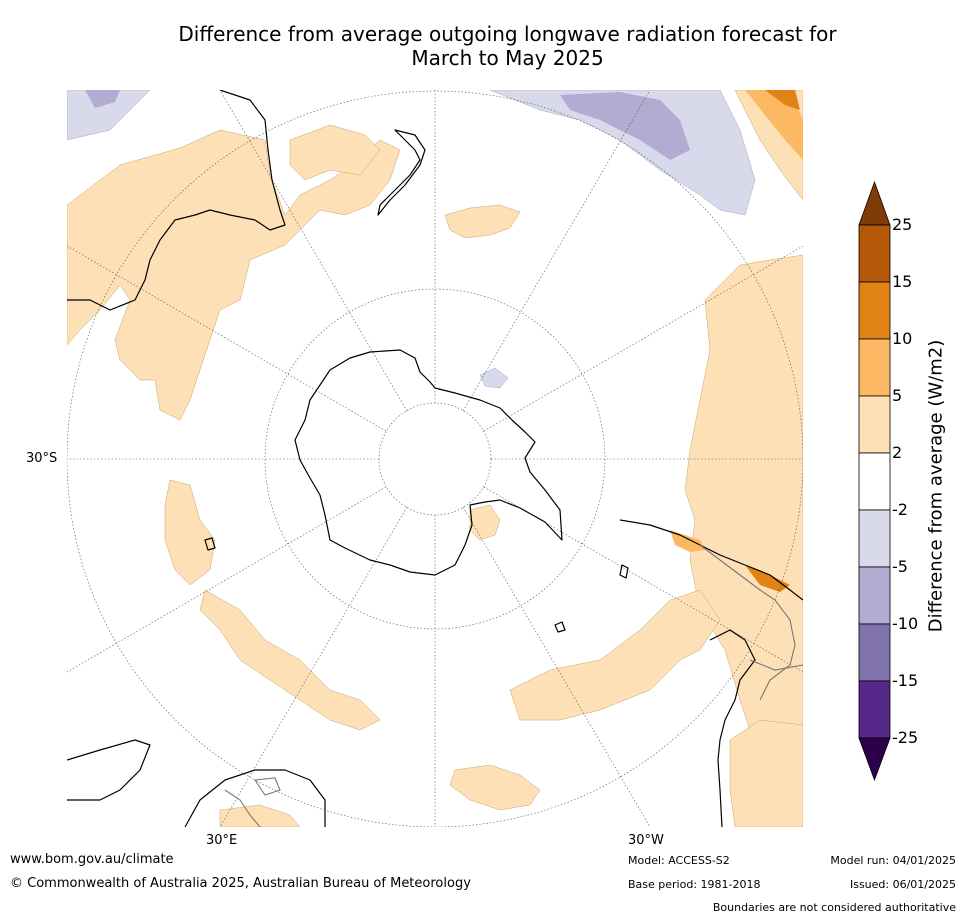 This screenshot has height=919, width=965. I want to click on title-line-2: March to May 2025, so click(507, 58).